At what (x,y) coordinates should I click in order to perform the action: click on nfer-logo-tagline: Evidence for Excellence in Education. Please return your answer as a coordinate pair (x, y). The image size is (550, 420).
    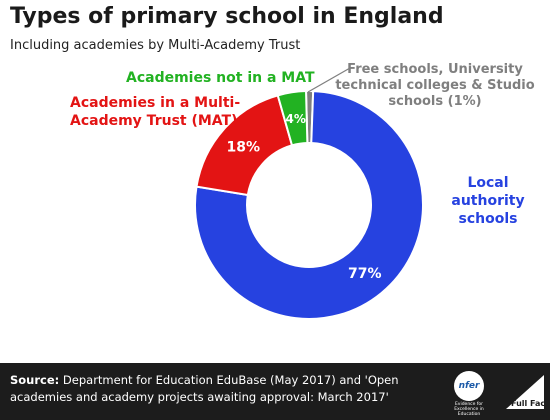
    Looking at the image, I should click on (469, 409).